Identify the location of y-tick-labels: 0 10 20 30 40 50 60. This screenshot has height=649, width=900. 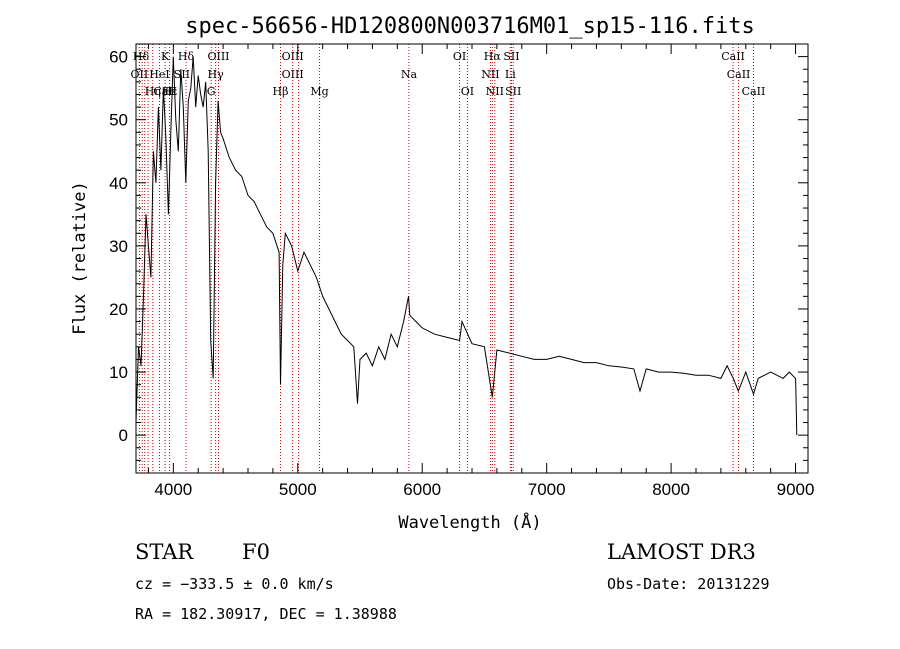
(118, 247).